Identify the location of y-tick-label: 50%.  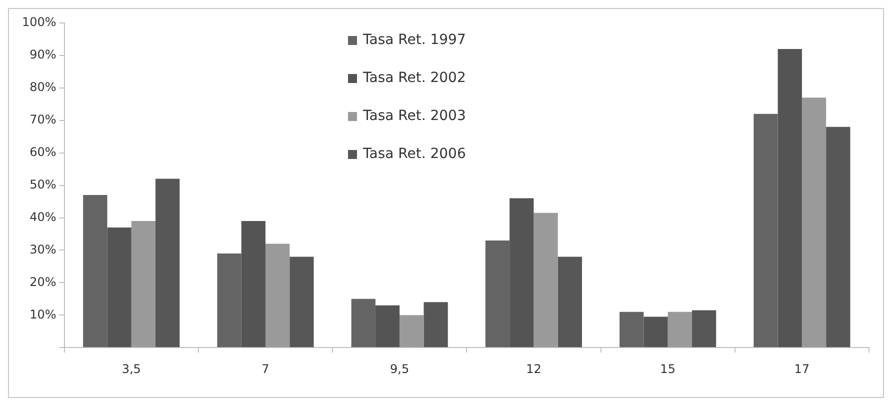
(43, 184).